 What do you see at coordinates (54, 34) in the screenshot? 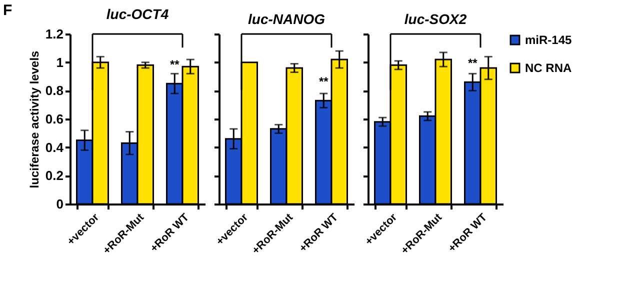
I see `y-tick-label: 1.2` at bounding box center [54, 34].